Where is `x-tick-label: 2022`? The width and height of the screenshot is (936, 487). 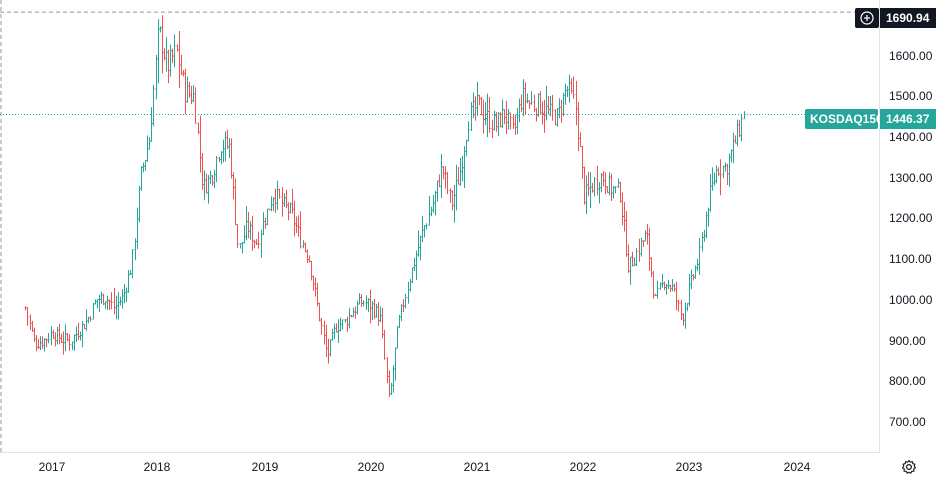 x-tick-label: 2022 is located at coordinates (583, 467).